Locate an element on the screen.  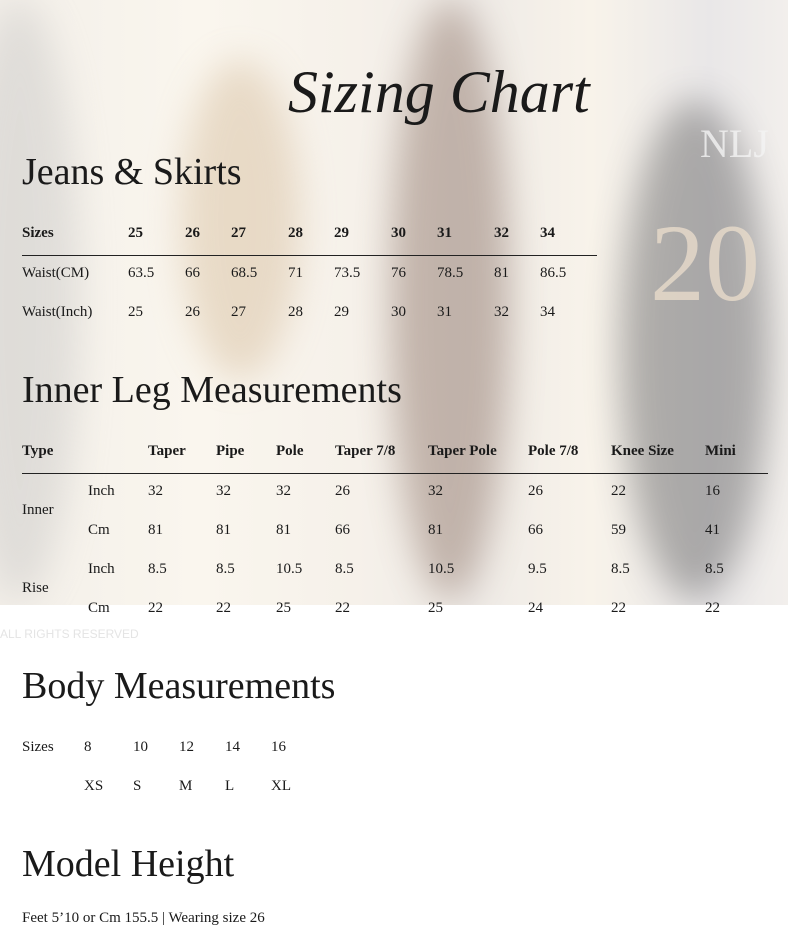
jeans-divider is located at coordinates (309, 255).